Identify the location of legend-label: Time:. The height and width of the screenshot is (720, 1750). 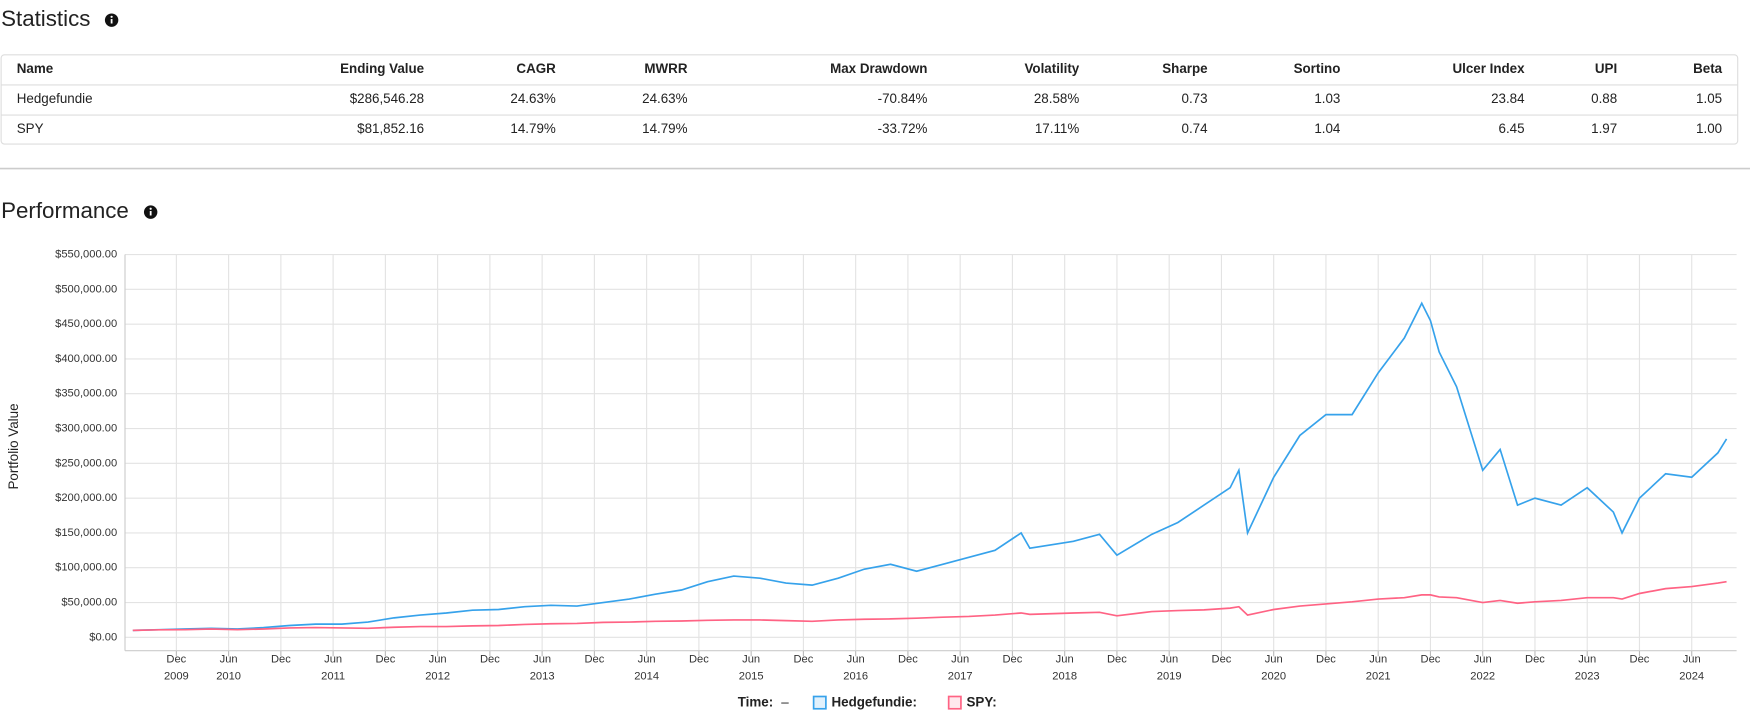
(755, 702).